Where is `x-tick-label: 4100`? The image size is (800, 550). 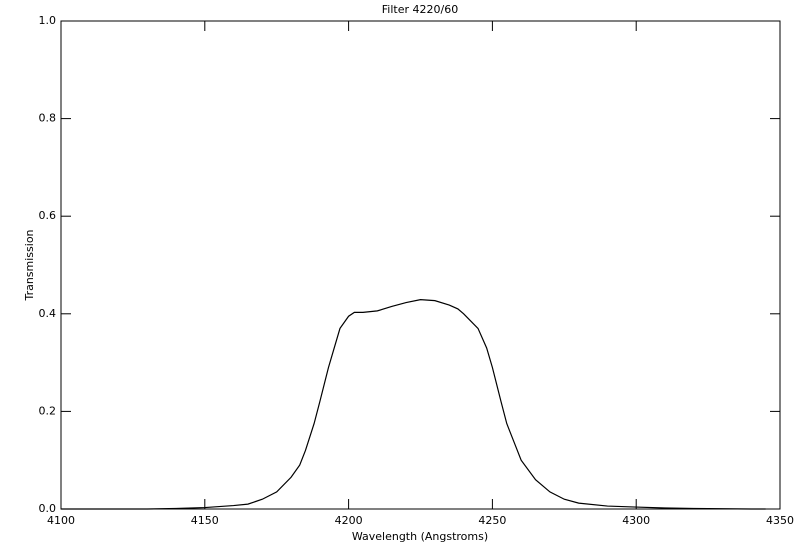
x-tick-label: 4100 is located at coordinates (61, 520).